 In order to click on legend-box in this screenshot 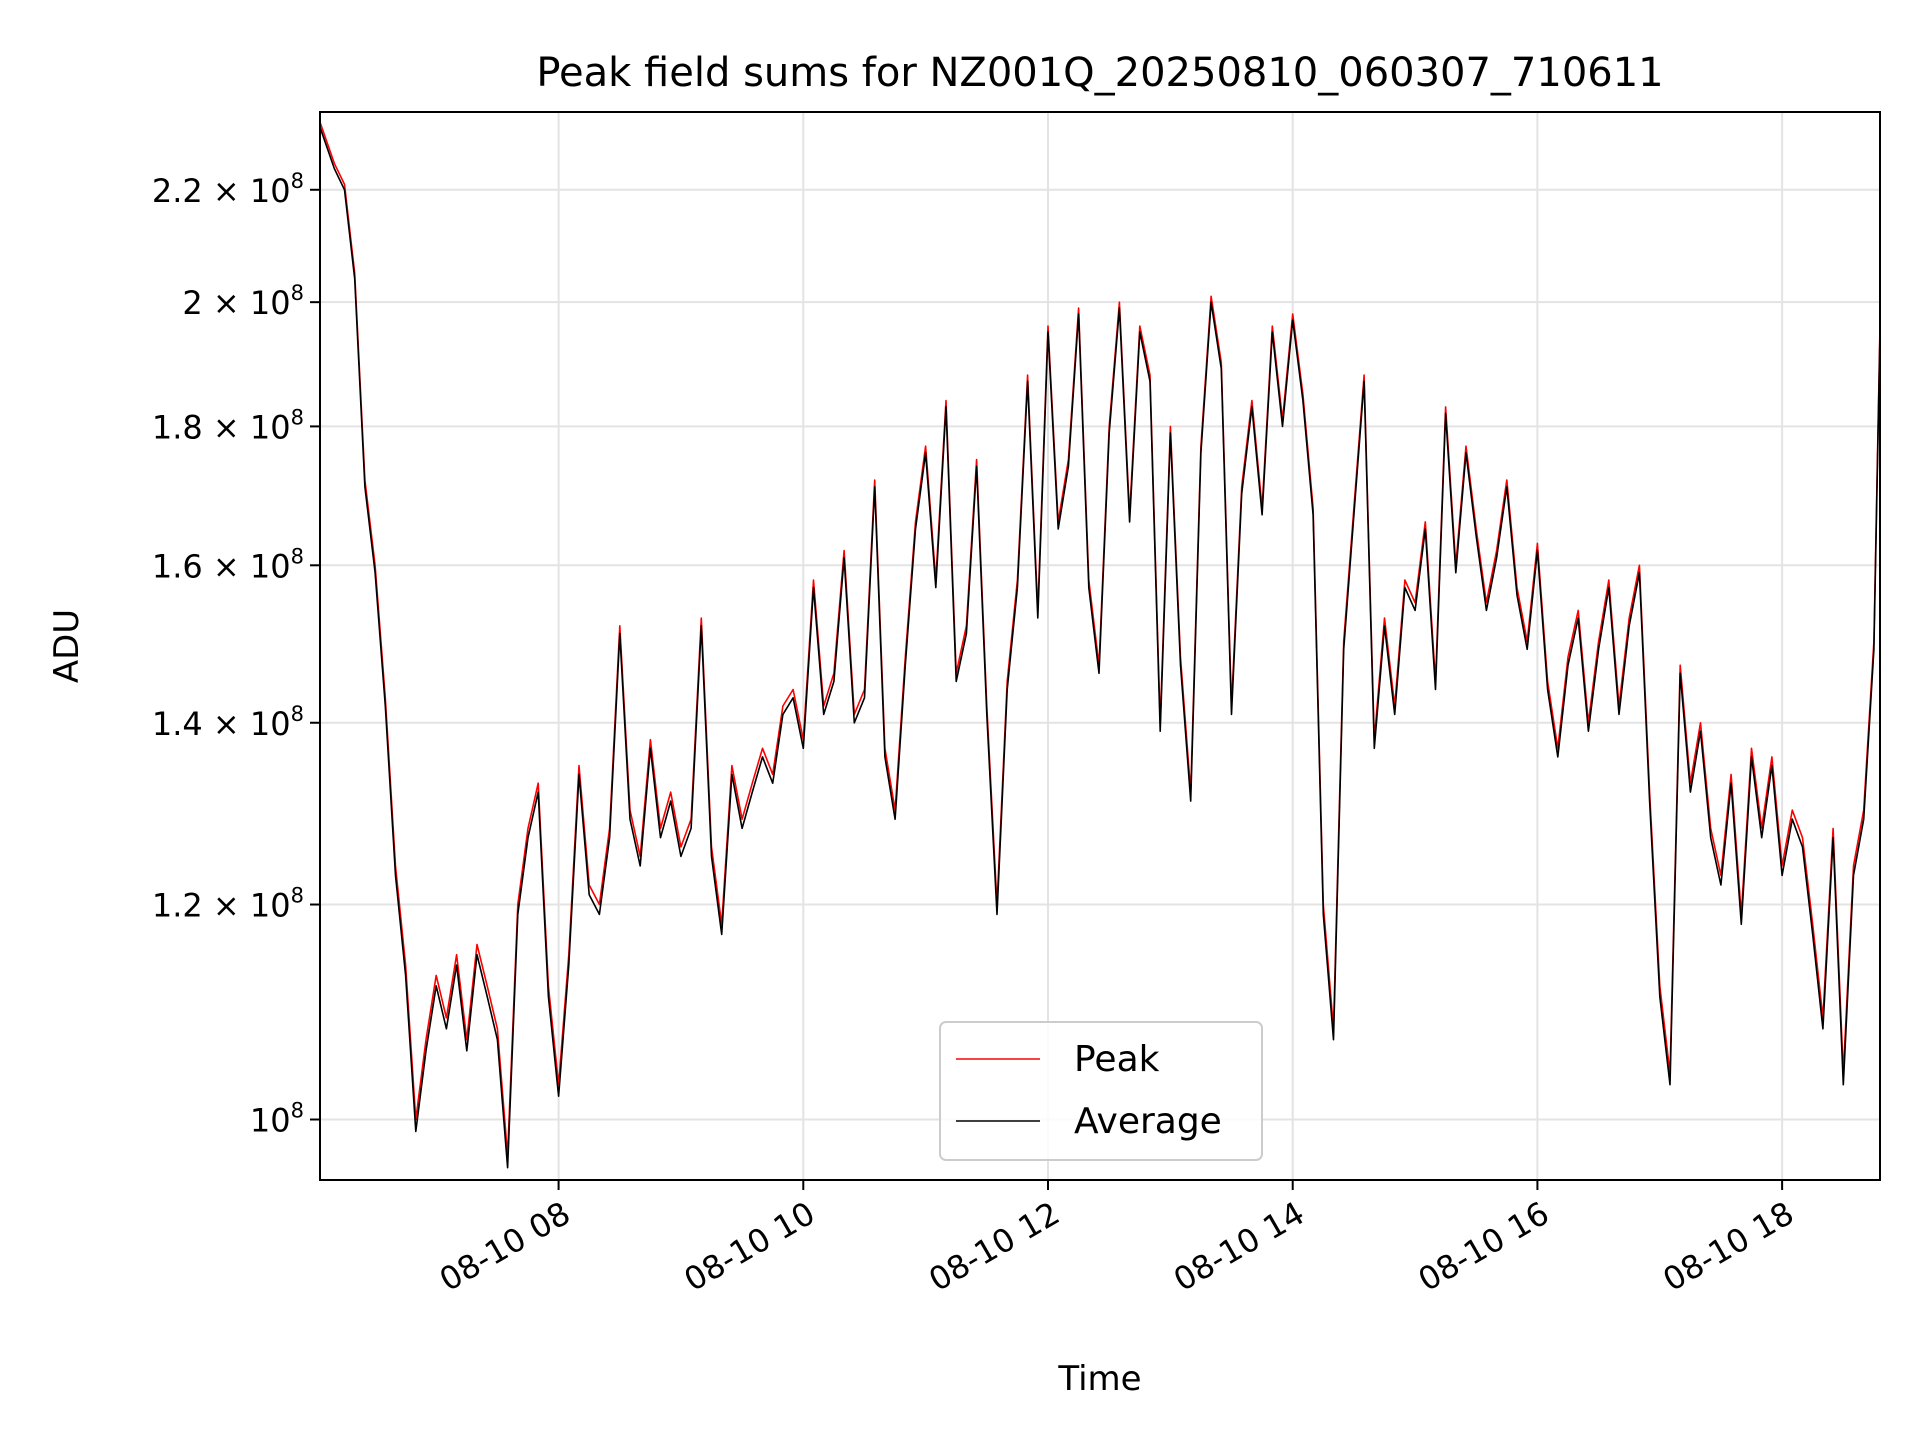, I will do `click(1101, 1091)`.